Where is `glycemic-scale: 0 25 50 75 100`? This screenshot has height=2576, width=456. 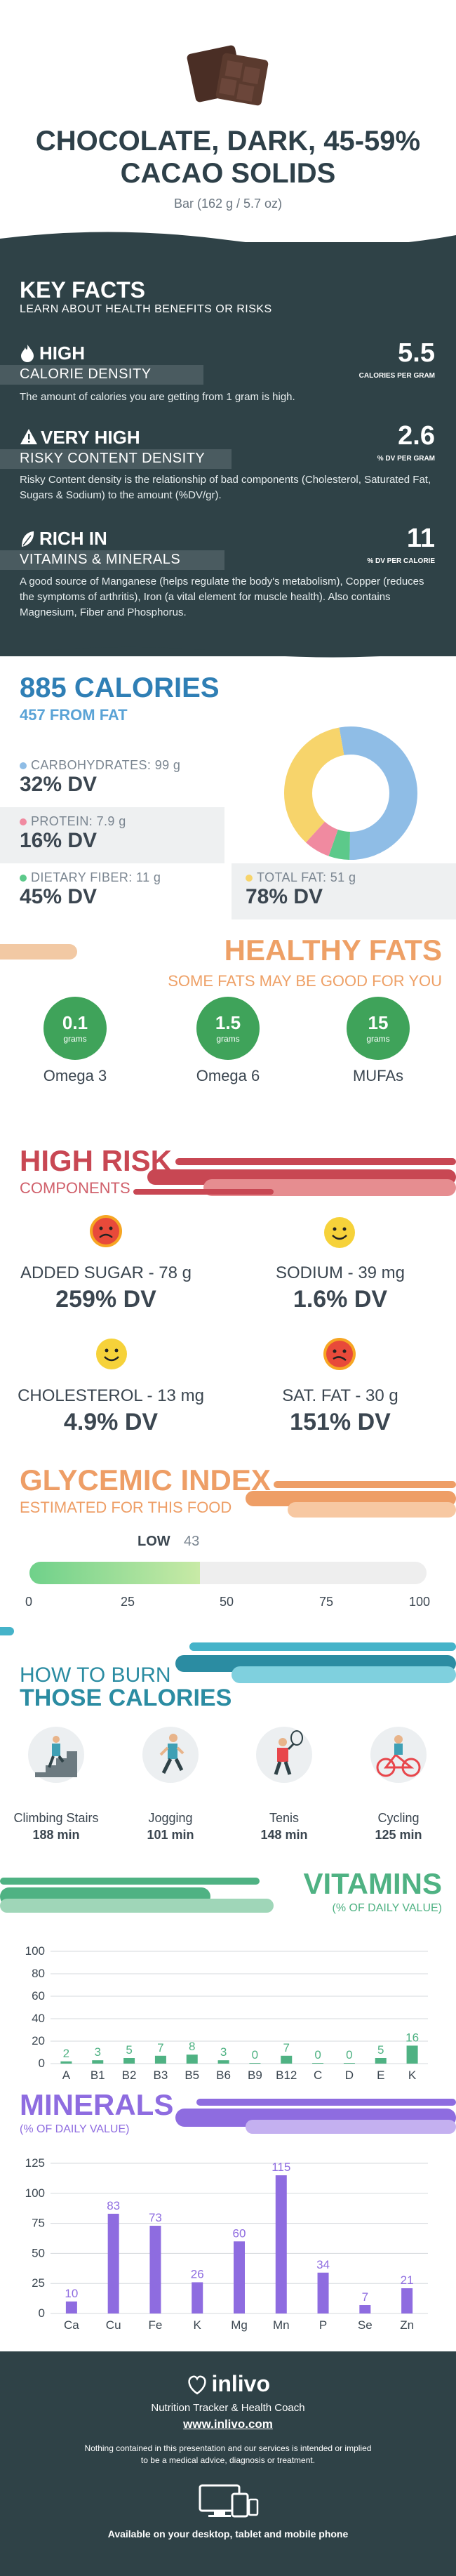 glycemic-scale: 0 25 50 75 100 is located at coordinates (228, 1604).